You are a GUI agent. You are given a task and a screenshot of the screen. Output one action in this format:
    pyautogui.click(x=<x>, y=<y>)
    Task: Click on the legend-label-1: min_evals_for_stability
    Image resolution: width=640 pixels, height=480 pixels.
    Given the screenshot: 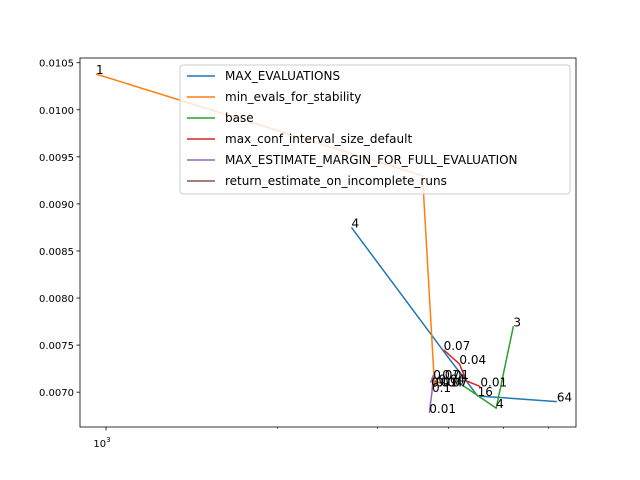 What is the action you would take?
    pyautogui.click(x=293, y=97)
    